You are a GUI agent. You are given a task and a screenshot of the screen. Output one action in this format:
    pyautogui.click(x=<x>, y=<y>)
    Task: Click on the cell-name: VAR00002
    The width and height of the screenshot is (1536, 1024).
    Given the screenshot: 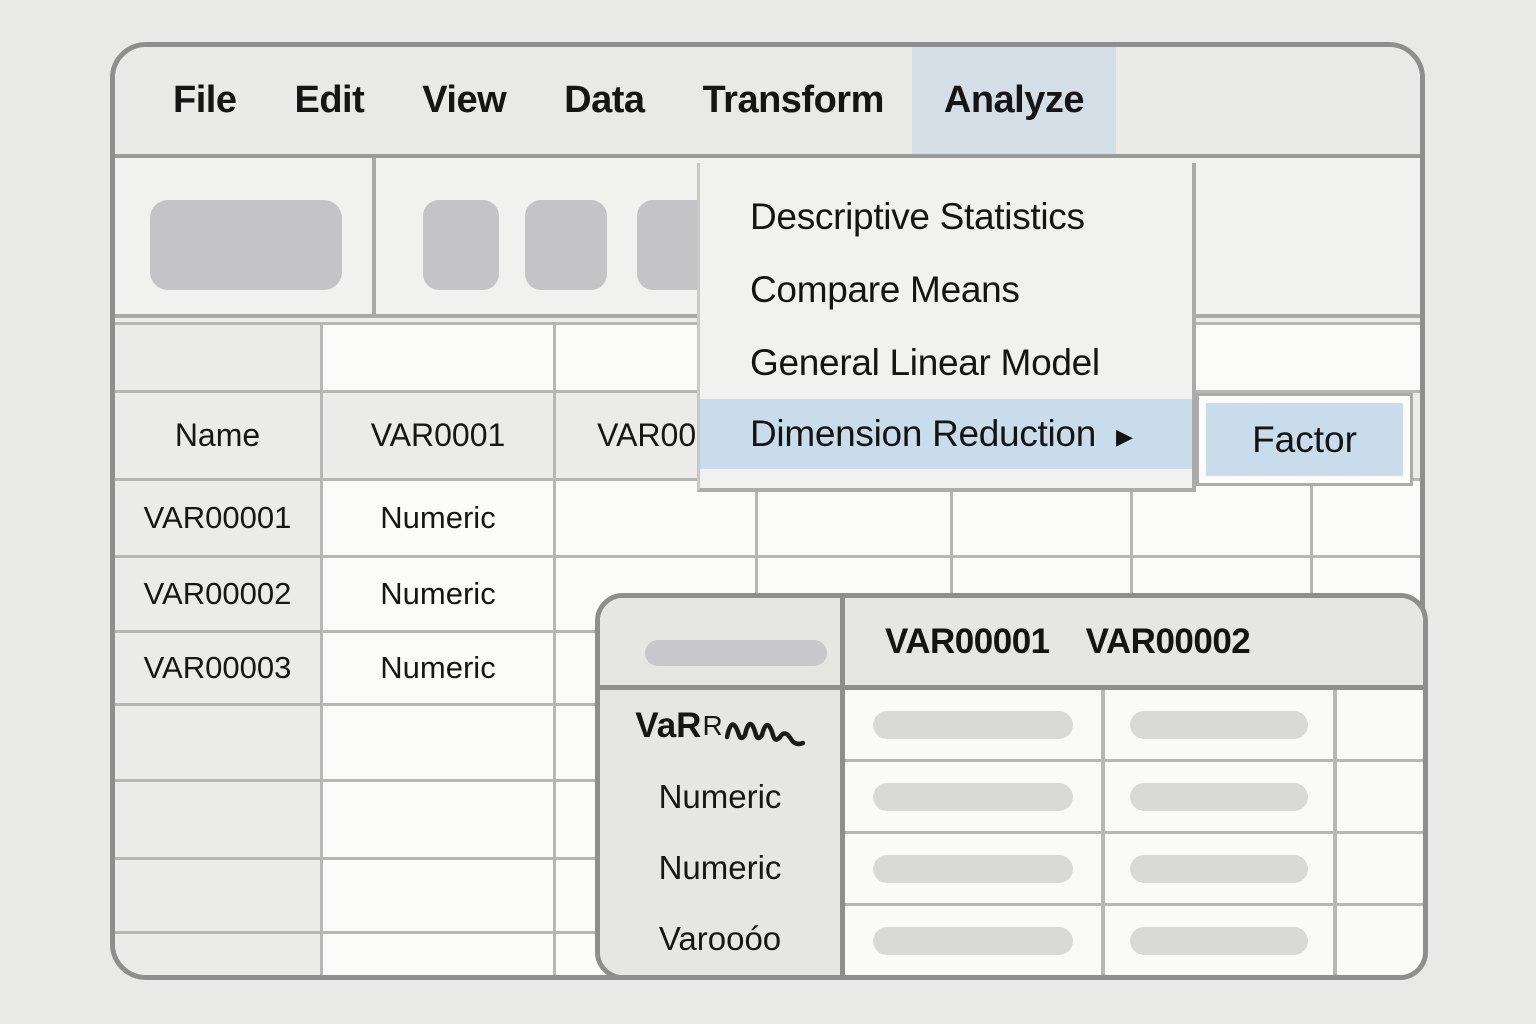 What is the action you would take?
    pyautogui.click(x=217, y=594)
    